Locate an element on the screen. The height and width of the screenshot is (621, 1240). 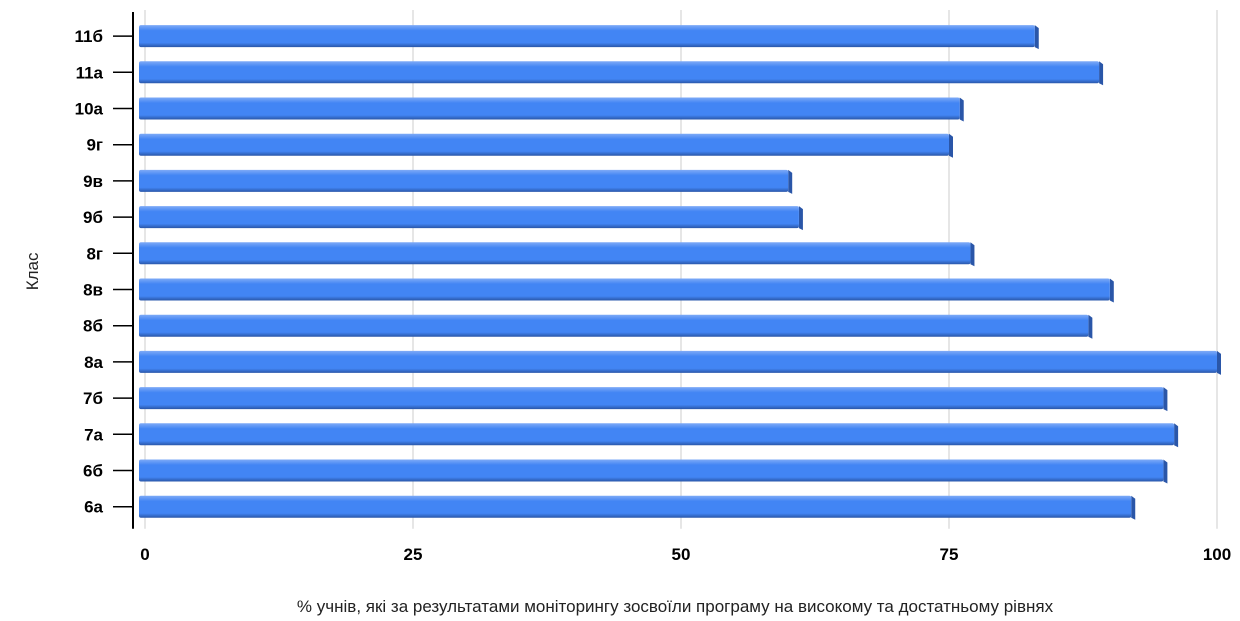
y-axis-title: Клас is located at coordinates (32, 271).